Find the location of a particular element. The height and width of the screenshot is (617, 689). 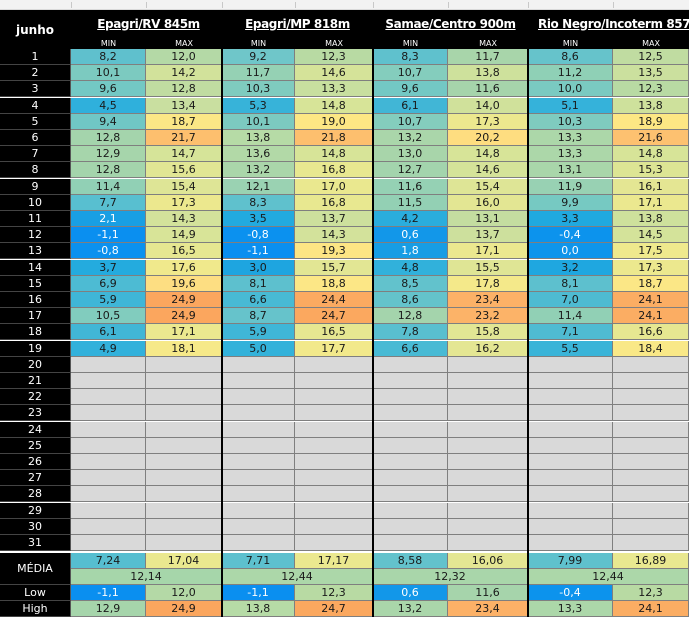

min-temp-cell: 6,1 is located at coordinates (108, 332).